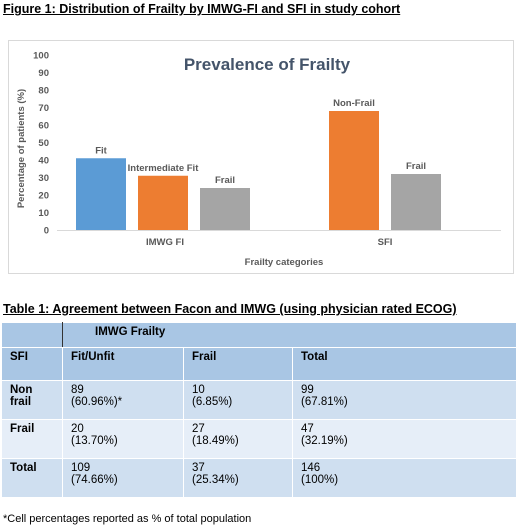 The image size is (520, 529). What do you see at coordinates (289, 335) in the screenshot?
I see `group-header: IMWG Frailty` at bounding box center [289, 335].